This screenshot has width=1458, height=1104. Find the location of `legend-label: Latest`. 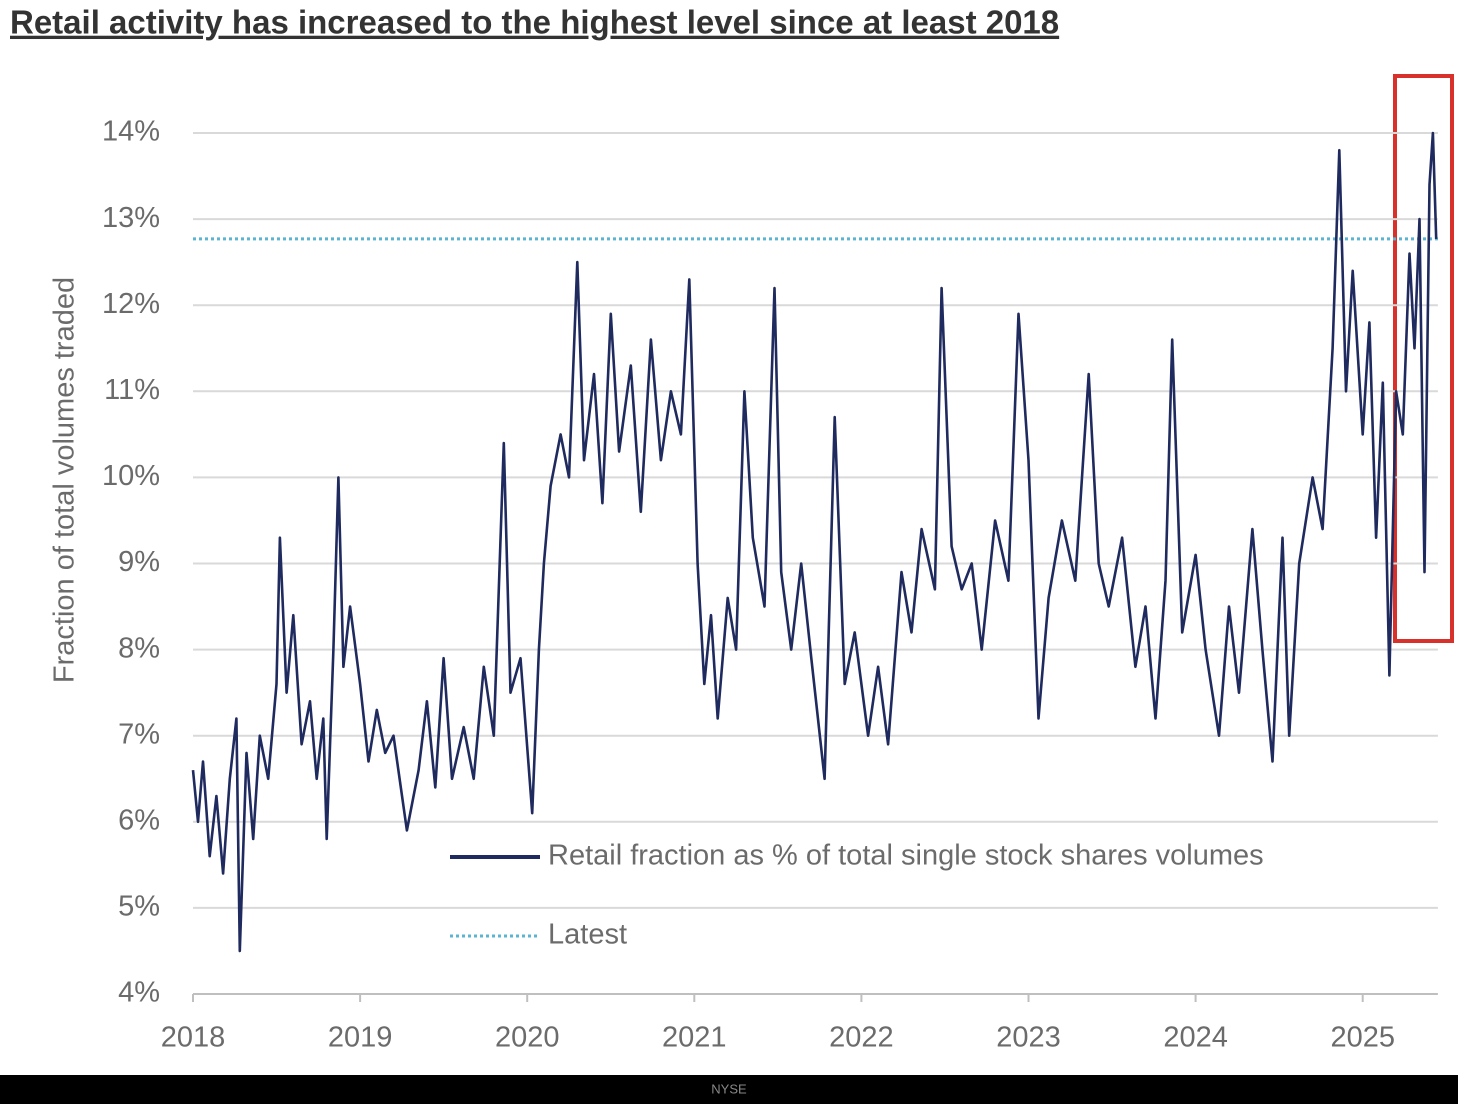

legend-label: Latest is located at coordinates (587, 935).